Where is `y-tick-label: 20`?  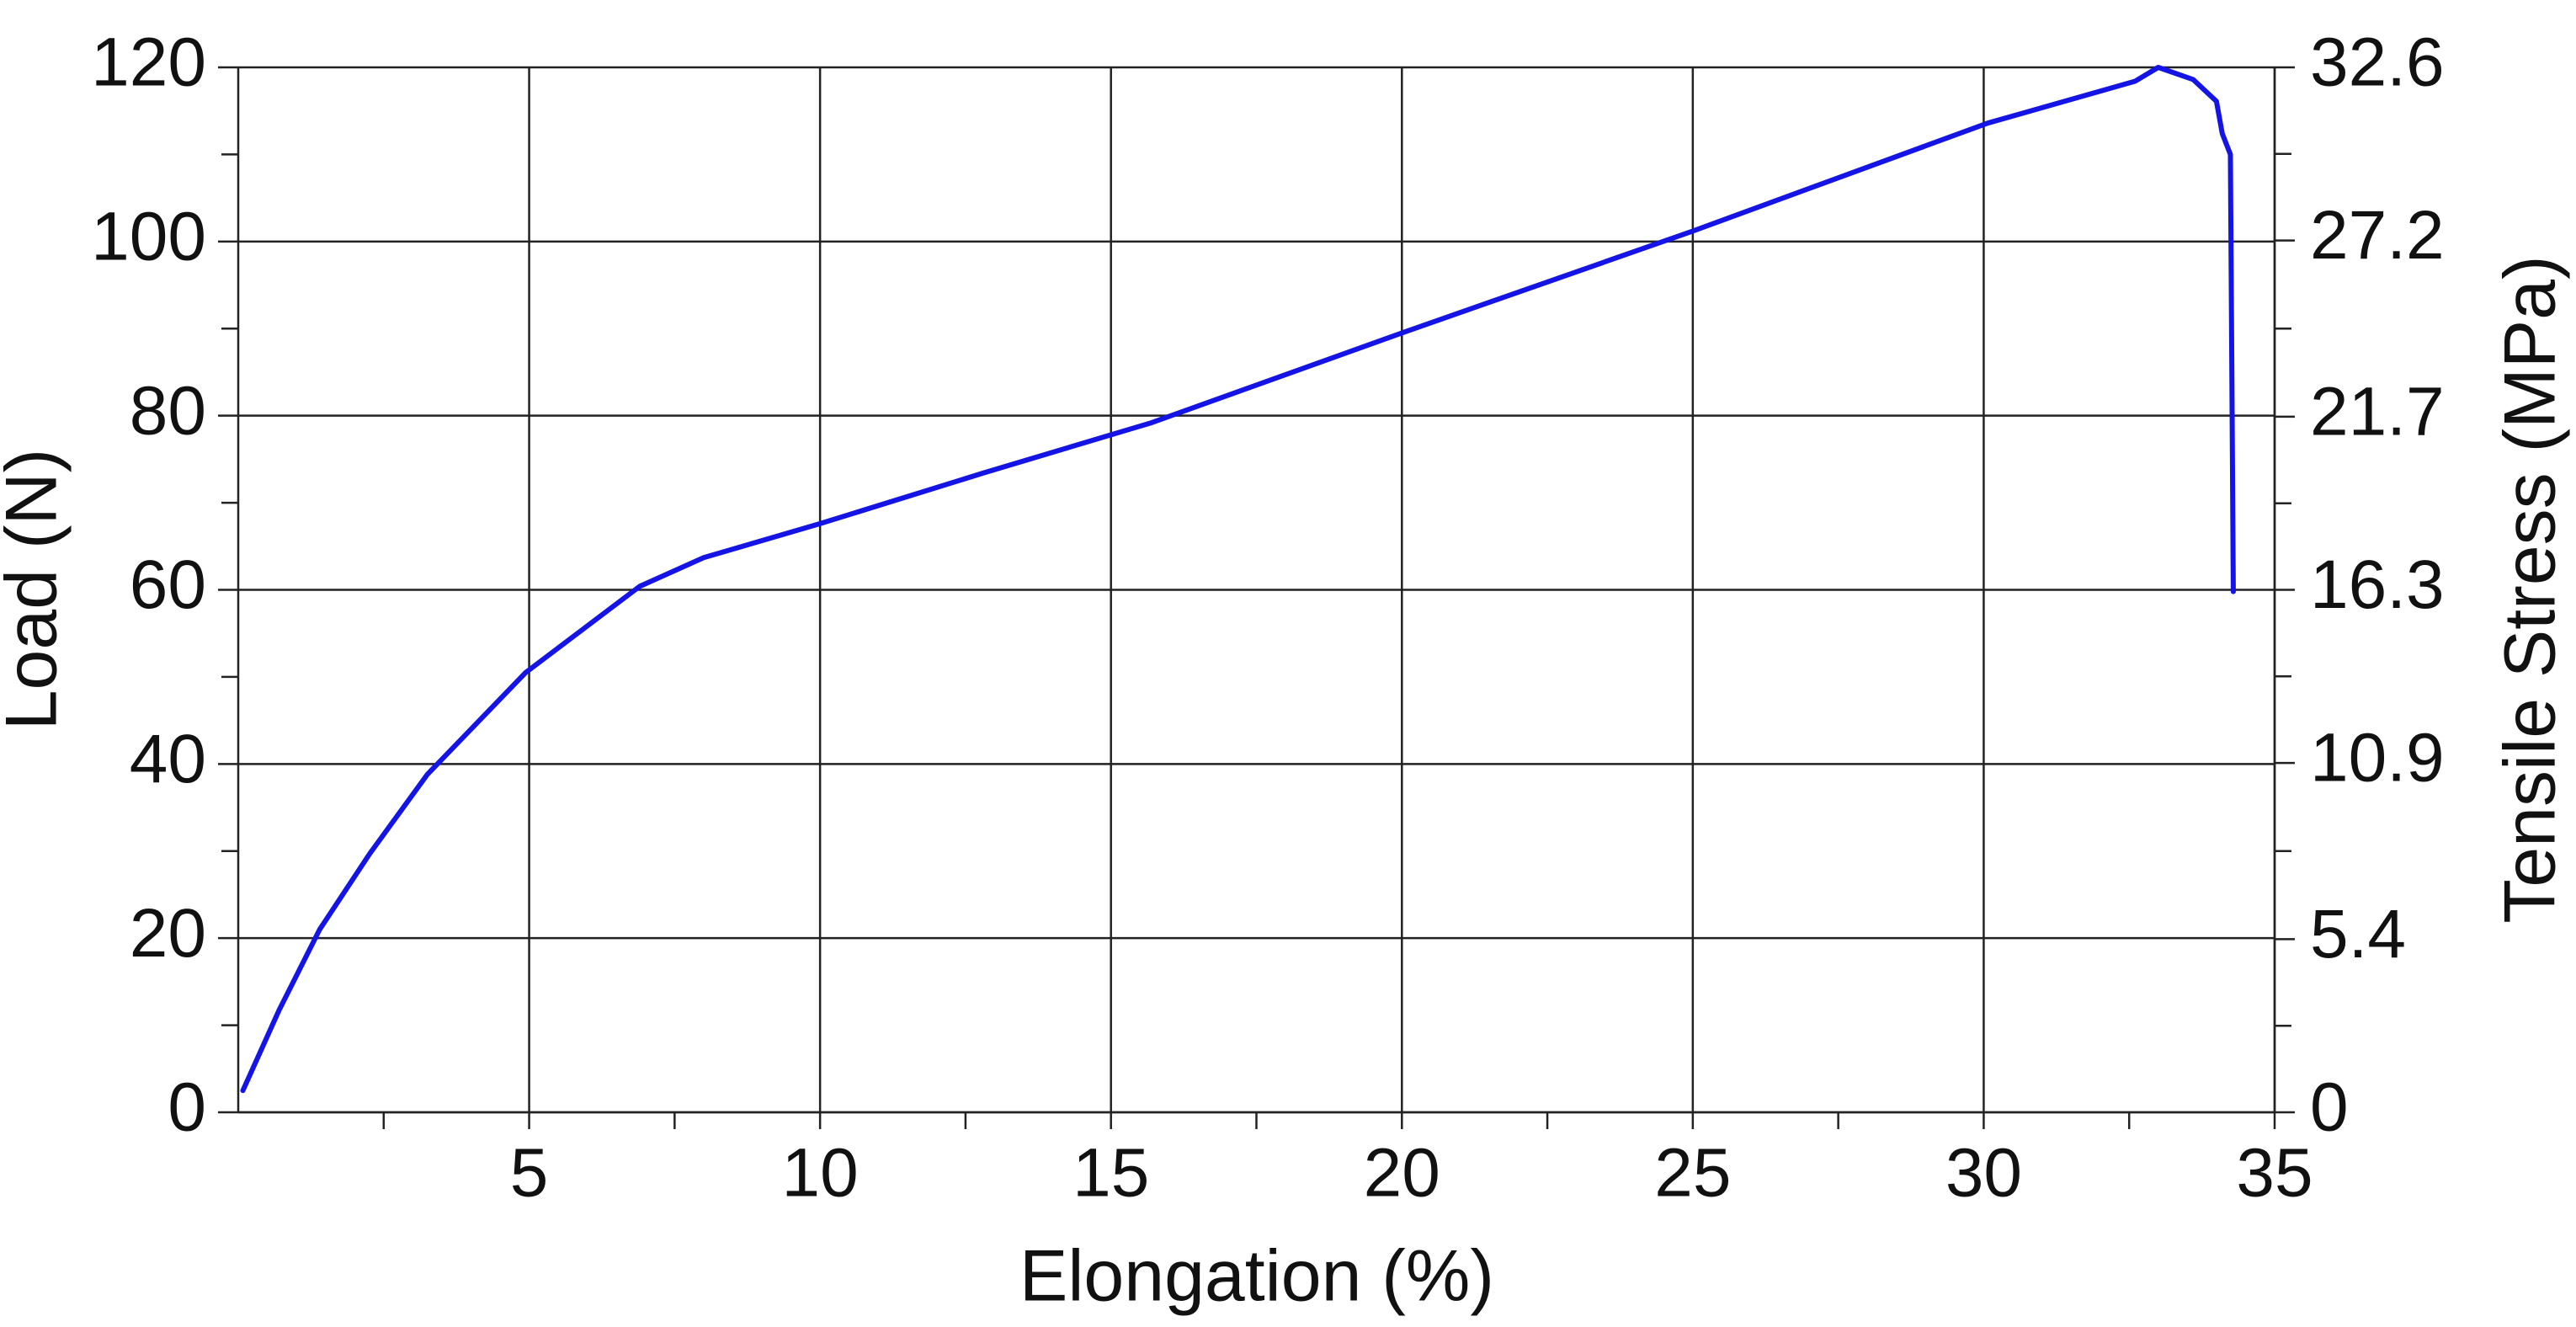
y-tick-label: 20 is located at coordinates (168, 933).